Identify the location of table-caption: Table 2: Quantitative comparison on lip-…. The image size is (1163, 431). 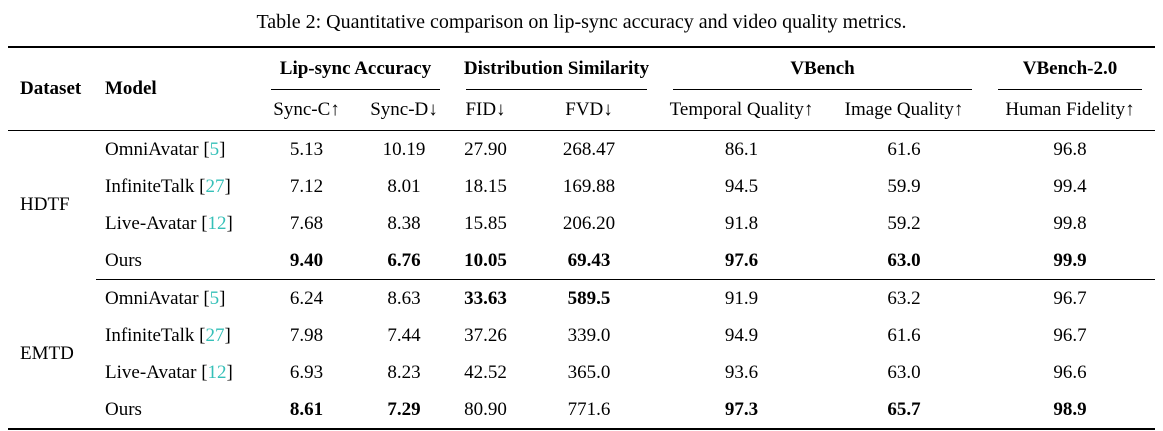
(581, 22).